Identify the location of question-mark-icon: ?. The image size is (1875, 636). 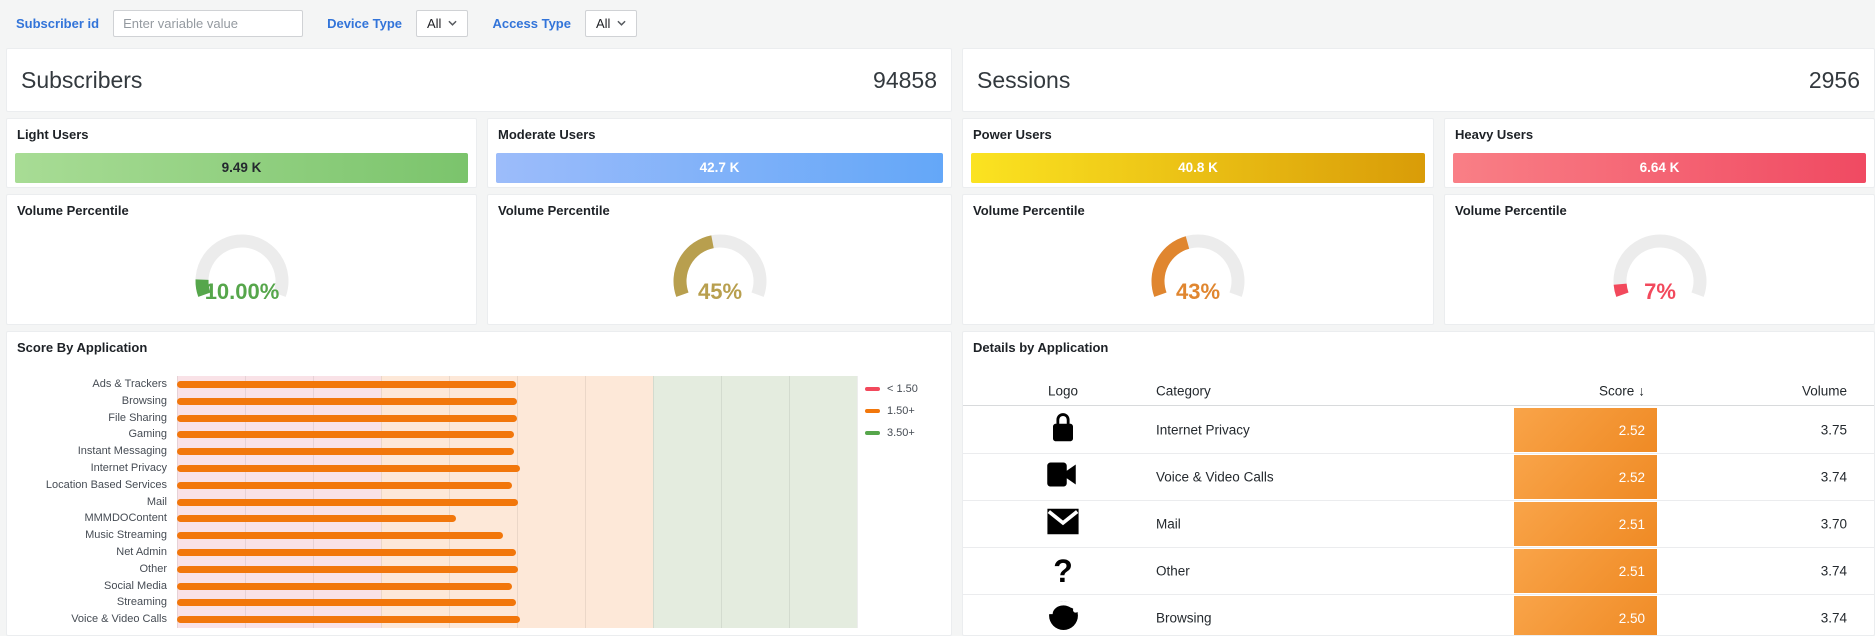
(1063, 571).